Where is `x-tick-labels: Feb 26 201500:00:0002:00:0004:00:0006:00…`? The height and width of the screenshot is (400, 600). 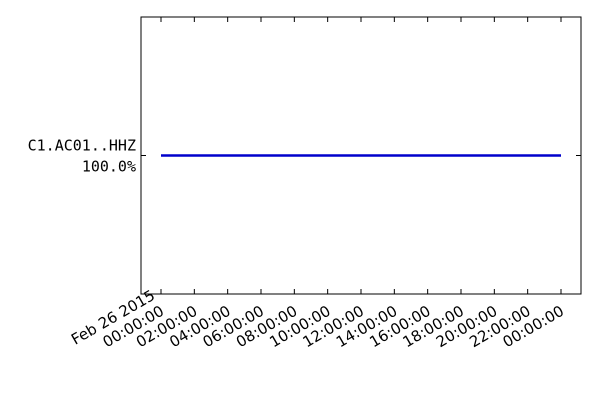 x-tick-labels: Feb 26 201500:00:0002:00:0004:00:0006:00… is located at coordinates (317, 318).